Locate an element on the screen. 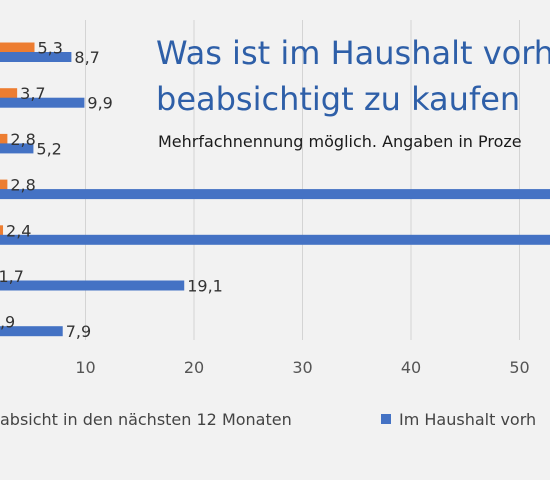  legend-swatch-owned is located at coordinates (386, 419).